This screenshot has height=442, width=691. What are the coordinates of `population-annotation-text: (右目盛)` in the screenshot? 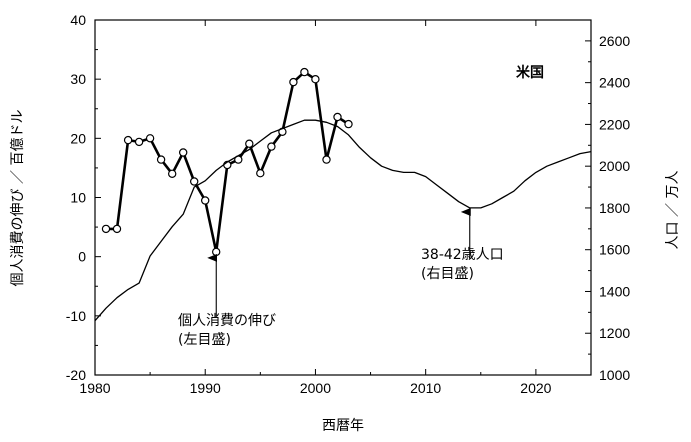 It's located at (447, 274).